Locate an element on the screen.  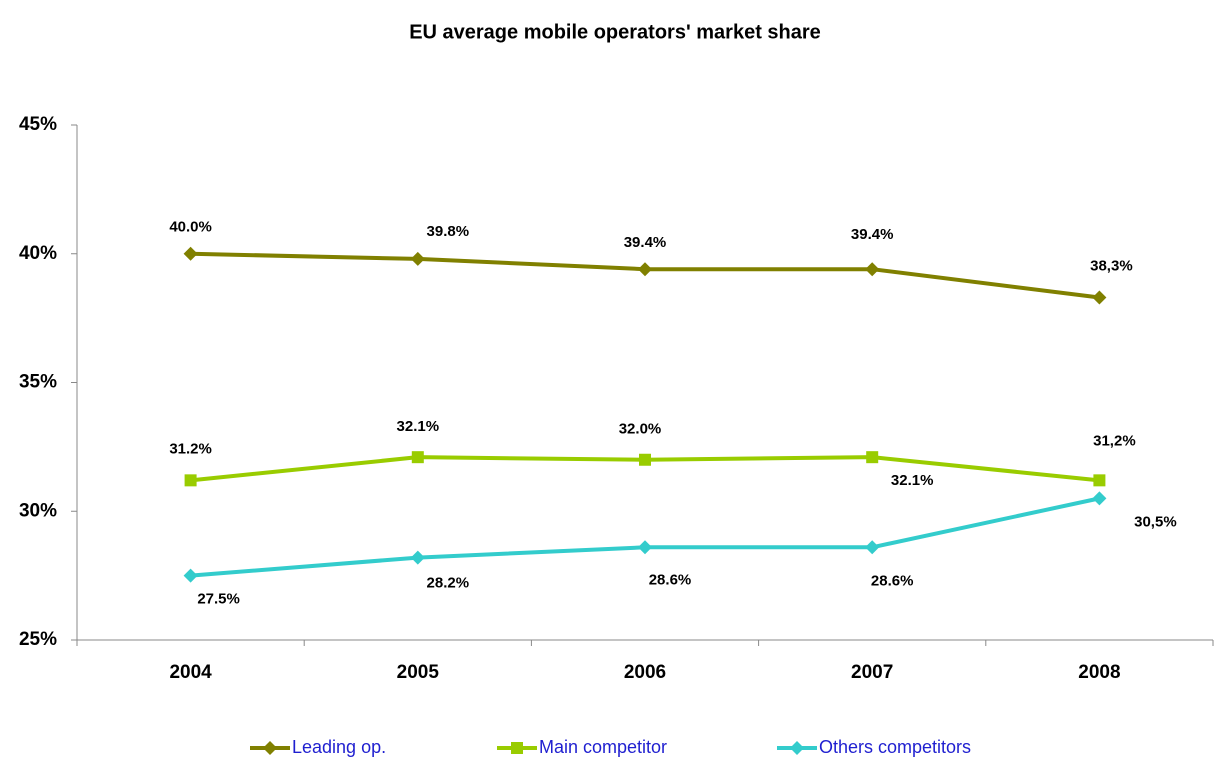
x-tick-label: 2007 is located at coordinates (872, 672).